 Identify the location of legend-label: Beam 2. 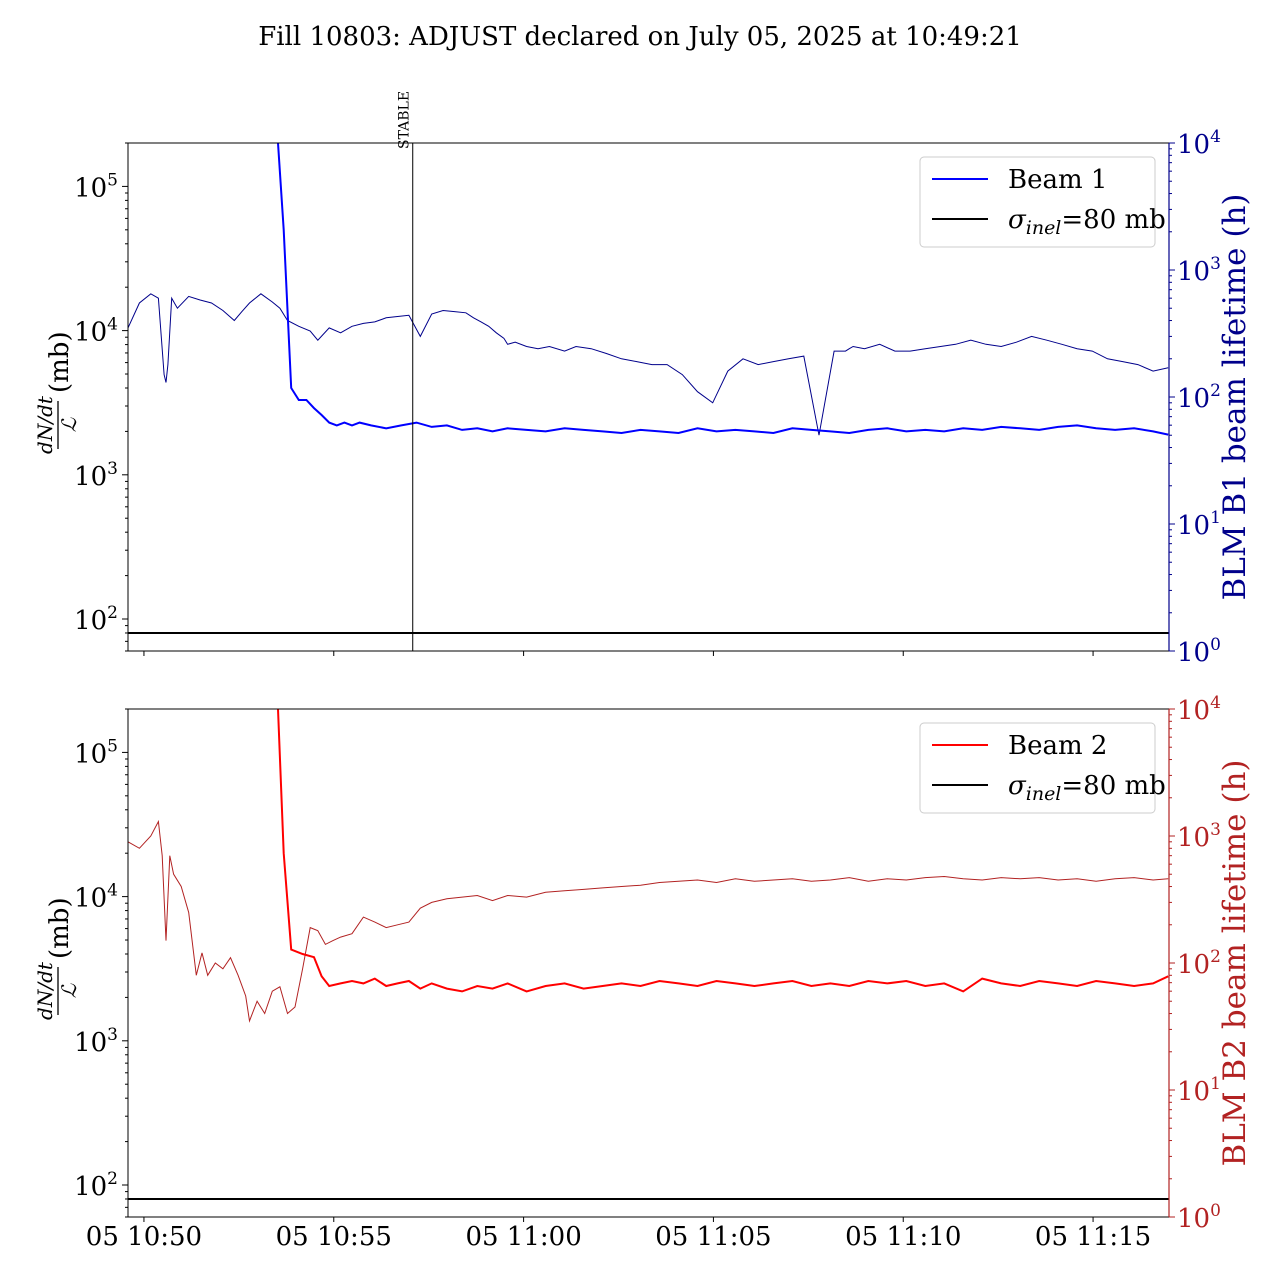
(1057, 746).